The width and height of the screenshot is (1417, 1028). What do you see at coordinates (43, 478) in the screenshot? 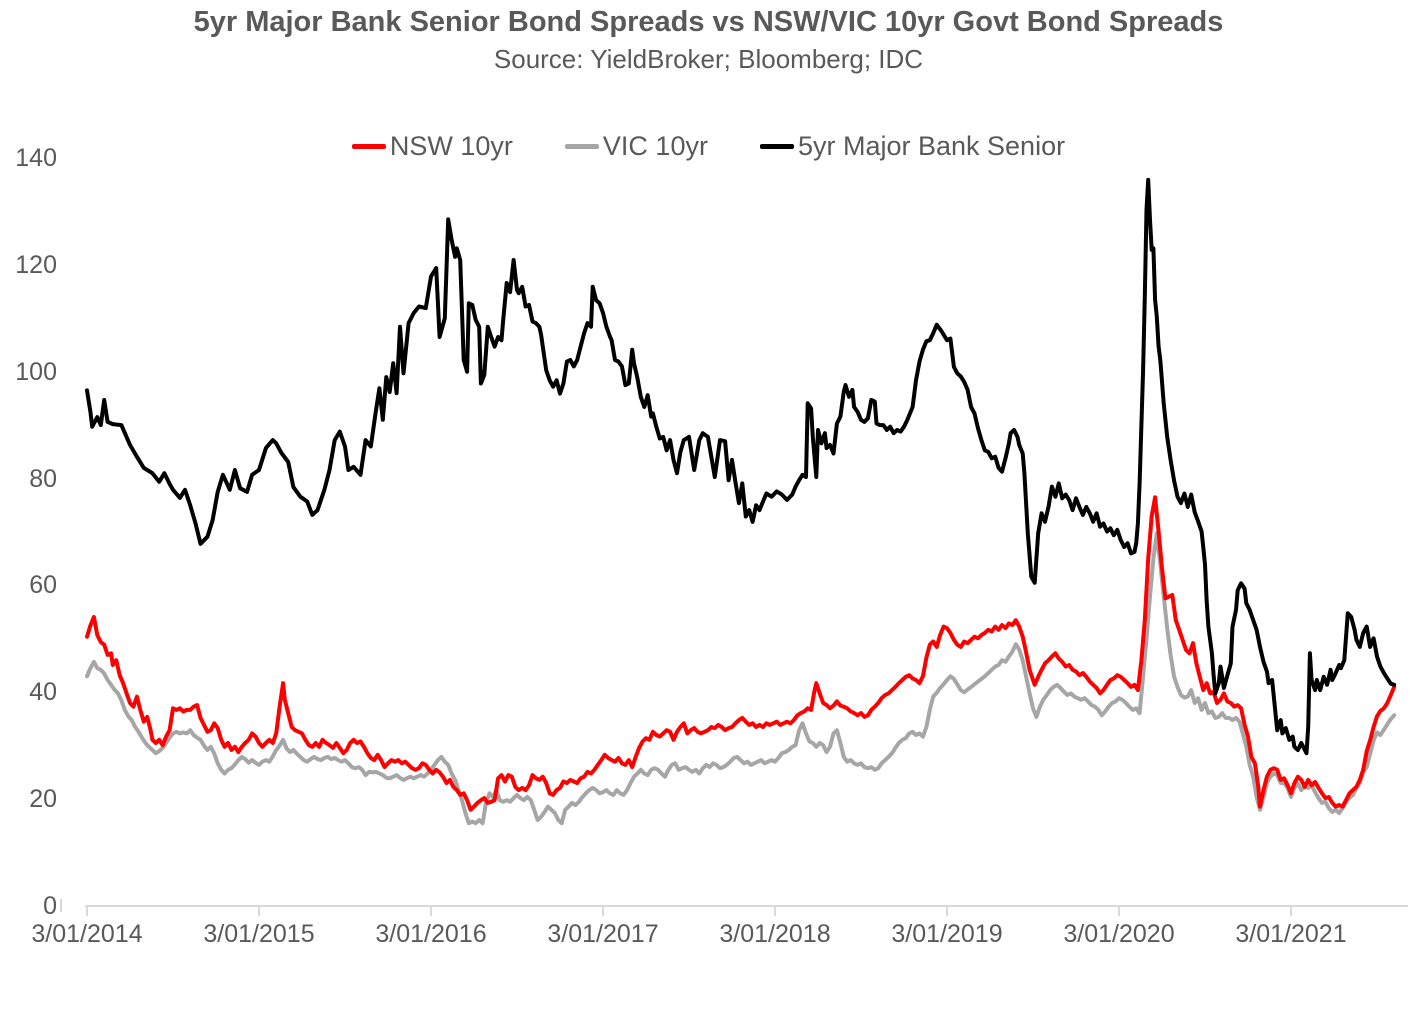
I see `y-axis-tick-label: 80` at bounding box center [43, 478].